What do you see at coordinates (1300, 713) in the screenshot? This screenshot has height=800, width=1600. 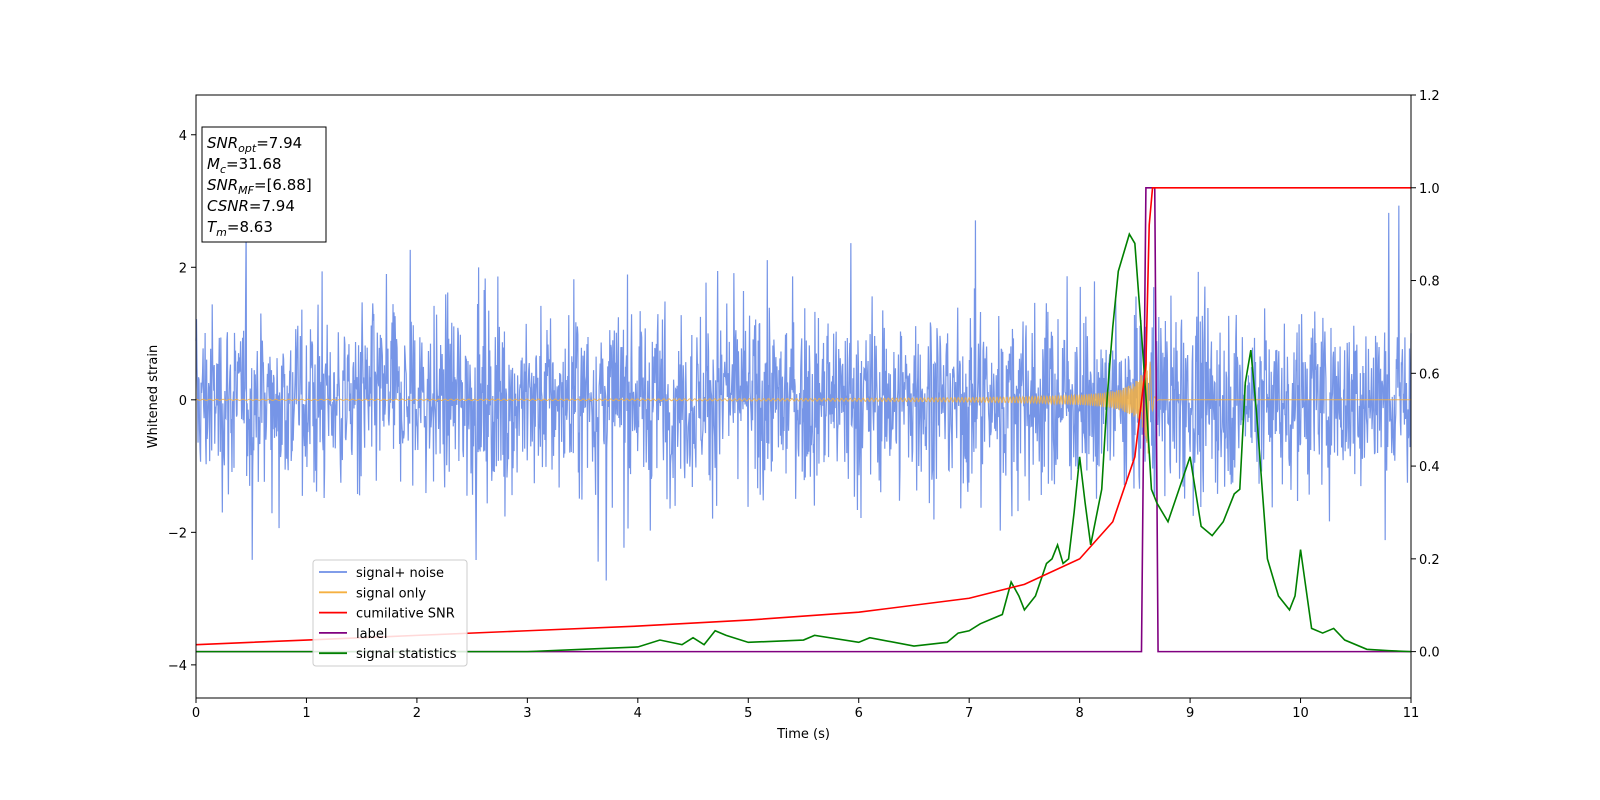 I see `x-tick-label: 10` at bounding box center [1300, 713].